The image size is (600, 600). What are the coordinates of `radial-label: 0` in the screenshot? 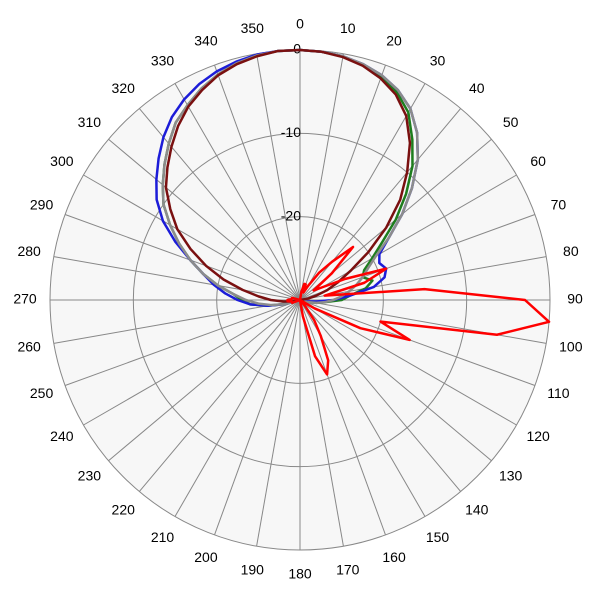 It's located at (297, 49).